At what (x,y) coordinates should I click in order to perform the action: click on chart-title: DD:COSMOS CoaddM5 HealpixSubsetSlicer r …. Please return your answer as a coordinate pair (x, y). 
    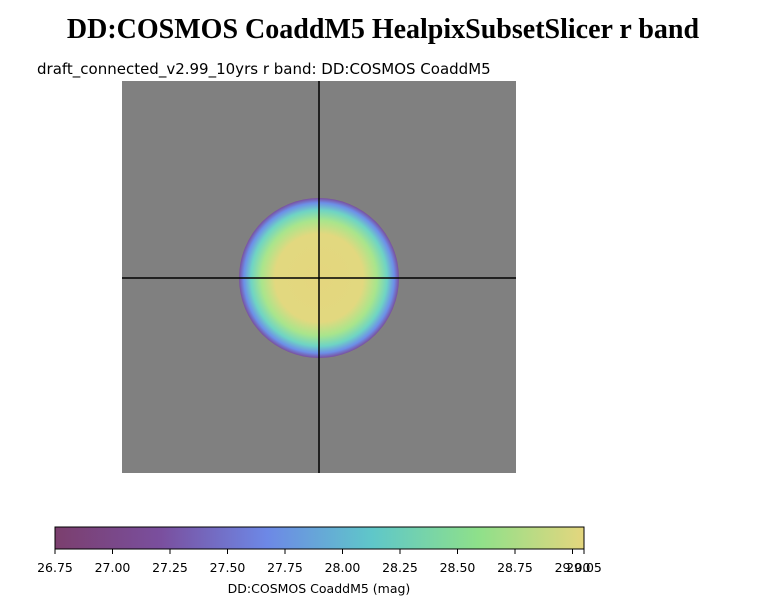
    Looking at the image, I should click on (383, 29).